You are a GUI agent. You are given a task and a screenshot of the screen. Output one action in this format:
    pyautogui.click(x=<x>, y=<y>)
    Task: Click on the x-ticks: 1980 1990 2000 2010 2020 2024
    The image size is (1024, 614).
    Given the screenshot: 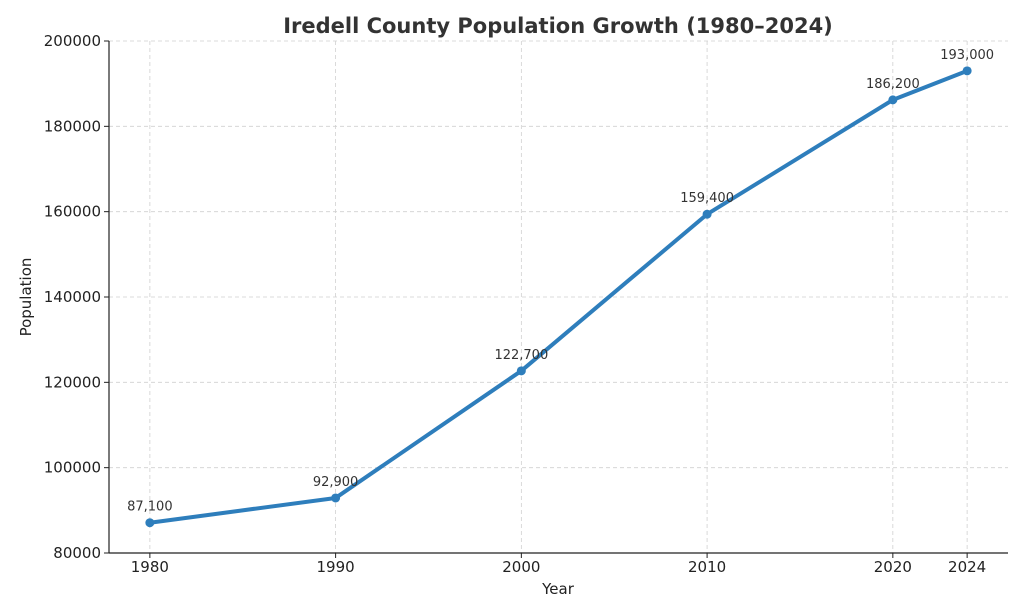 What is the action you would take?
    pyautogui.click(x=558, y=564)
    